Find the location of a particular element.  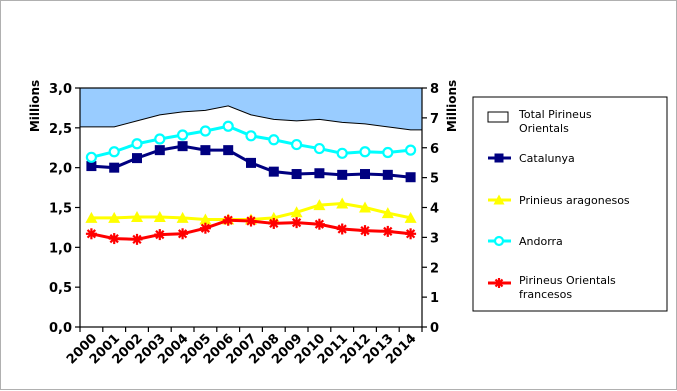

area-total-outline is located at coordinates (251, 118).